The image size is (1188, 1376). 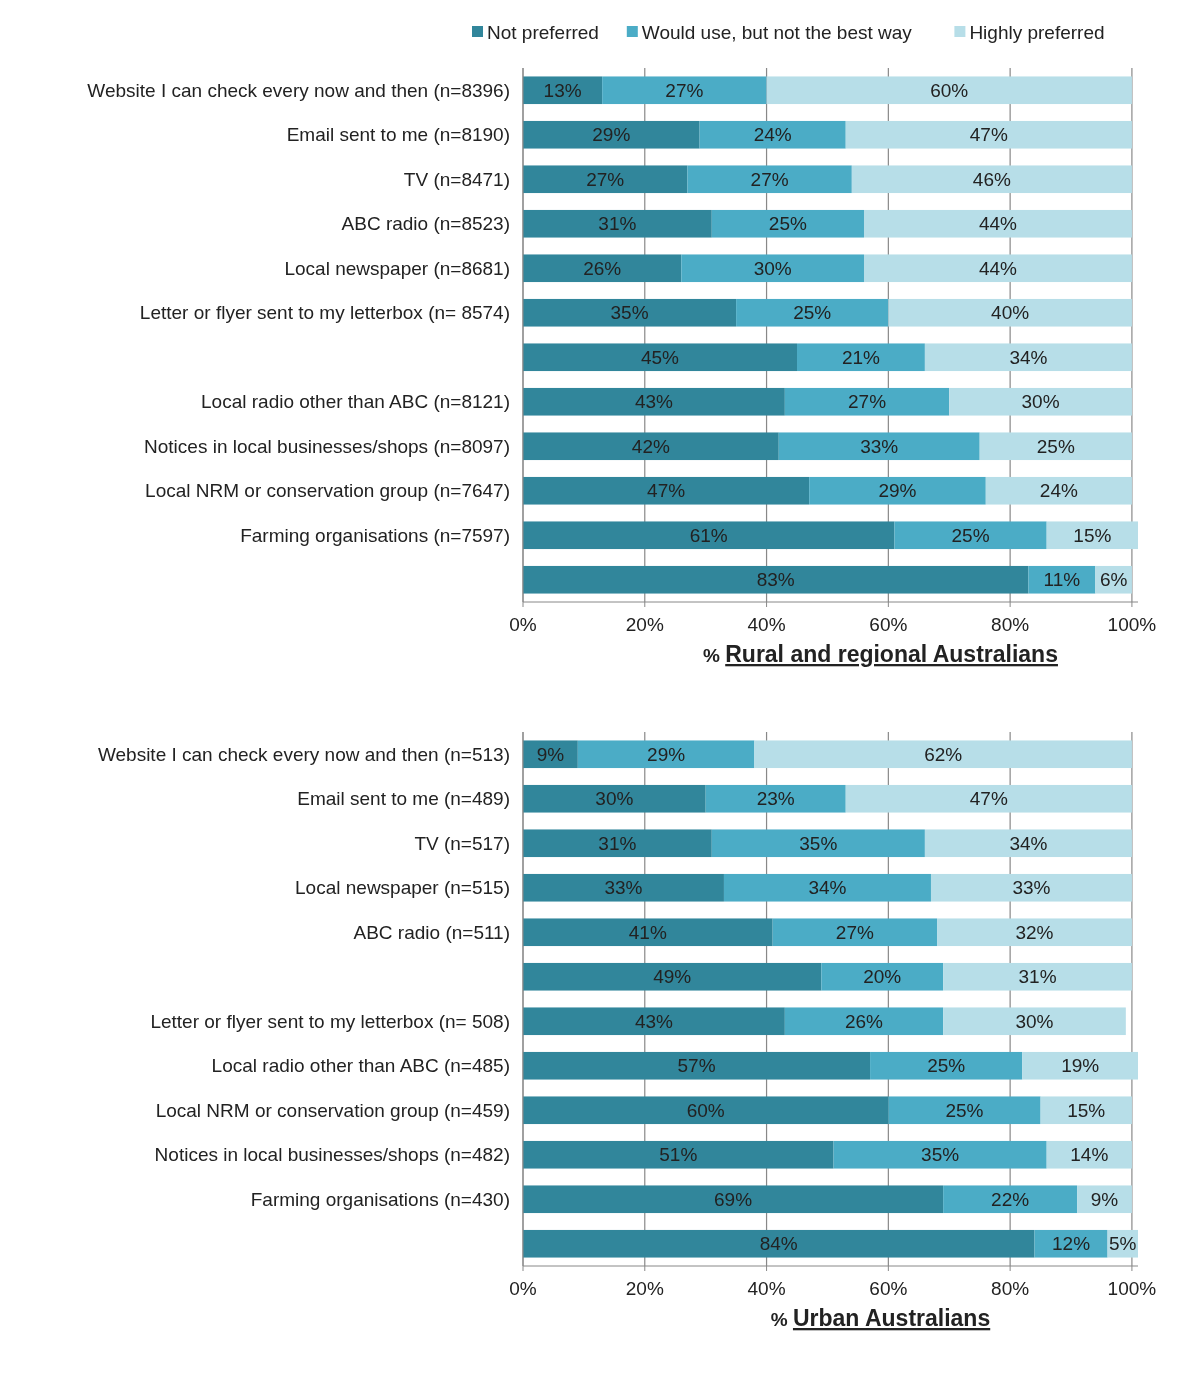 I want to click on data-label: 19%, so click(x=1080, y=1066).